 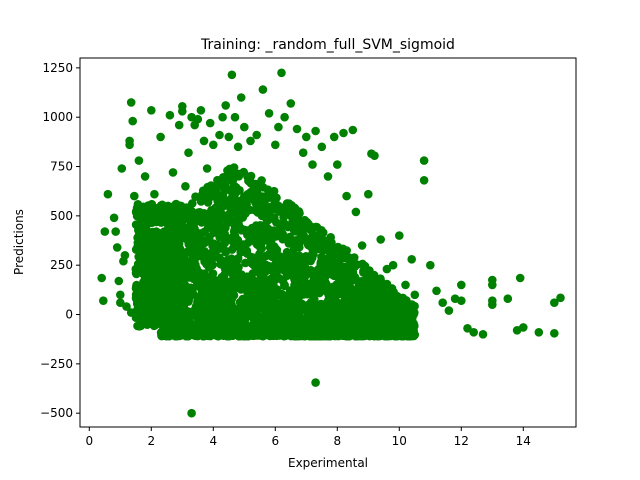 What do you see at coordinates (61, 265) in the screenshot?
I see `y-tick-label: 250` at bounding box center [61, 265].